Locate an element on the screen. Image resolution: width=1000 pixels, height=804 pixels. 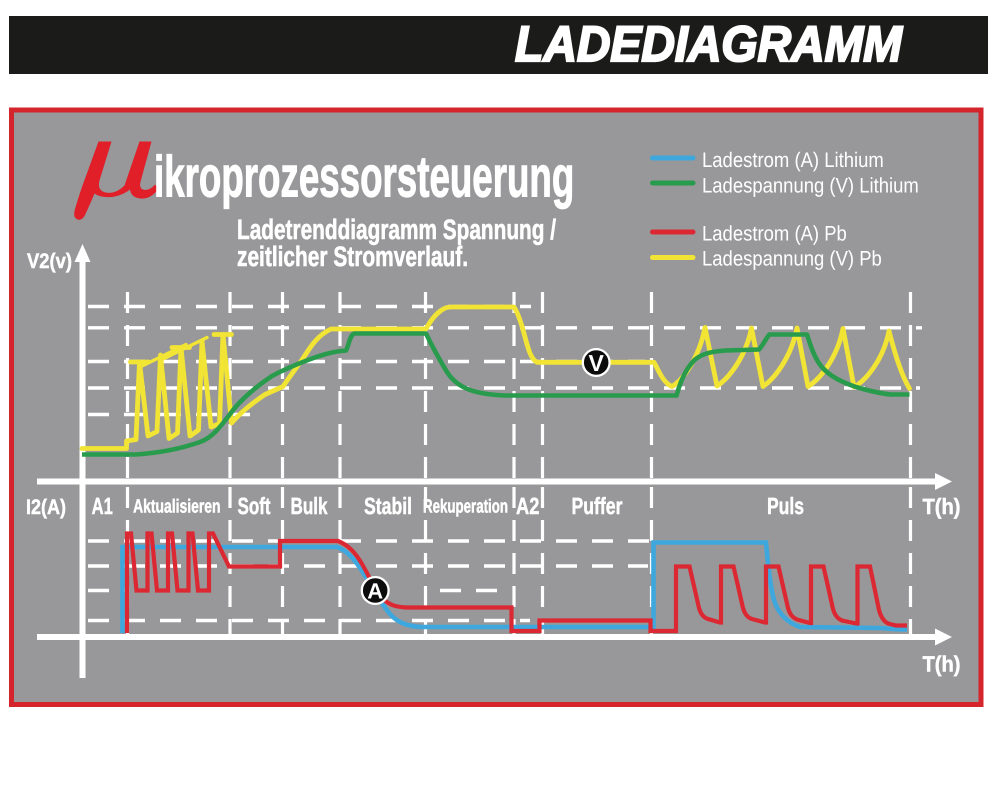
svg-text: Ladespannung (V) Lithium is located at coordinates (810, 186).